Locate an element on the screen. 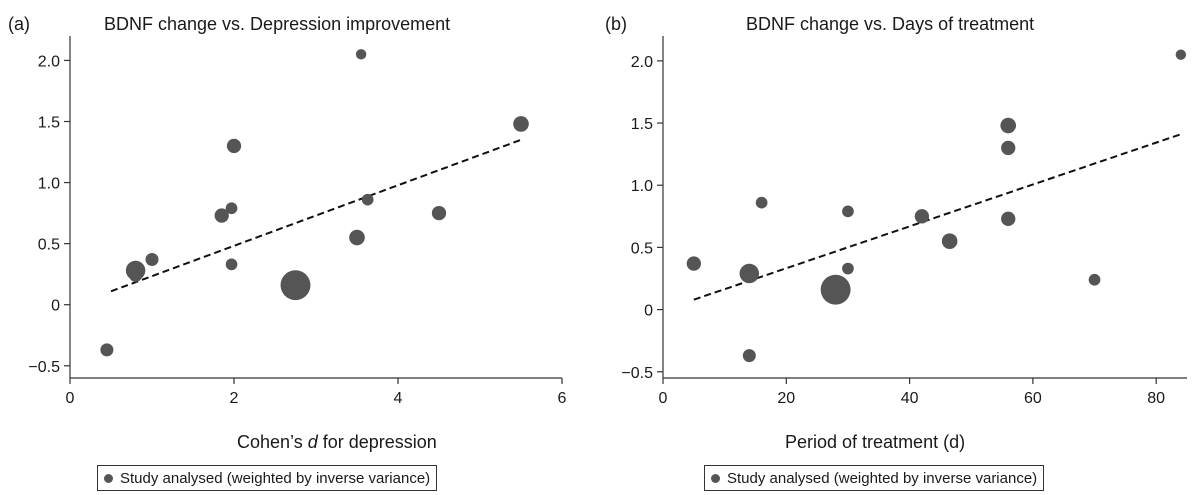 This screenshot has height=495, width=1194. chart-title: BDNF change vs. Depression improvement is located at coordinates (277, 24).